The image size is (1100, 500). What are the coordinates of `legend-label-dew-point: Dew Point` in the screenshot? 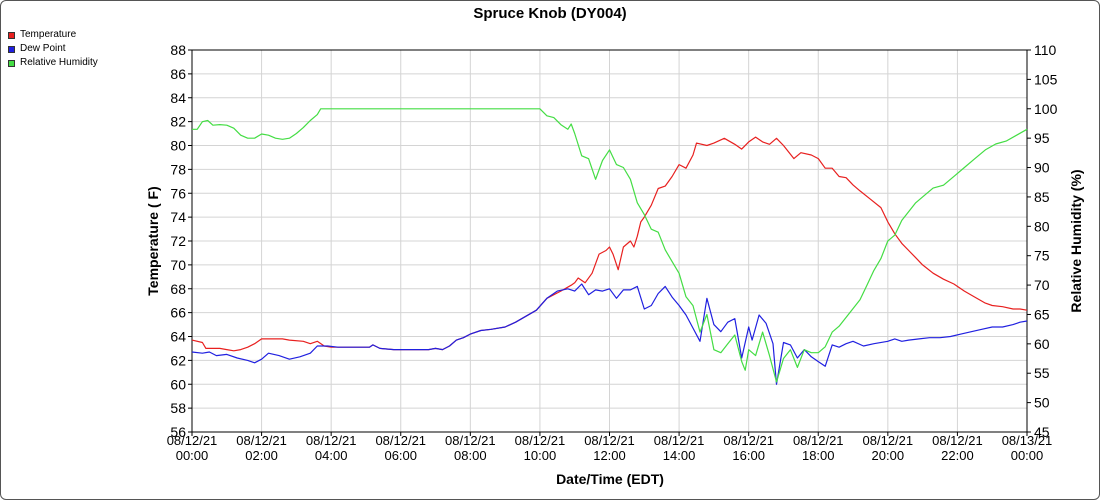 It's located at (43, 48).